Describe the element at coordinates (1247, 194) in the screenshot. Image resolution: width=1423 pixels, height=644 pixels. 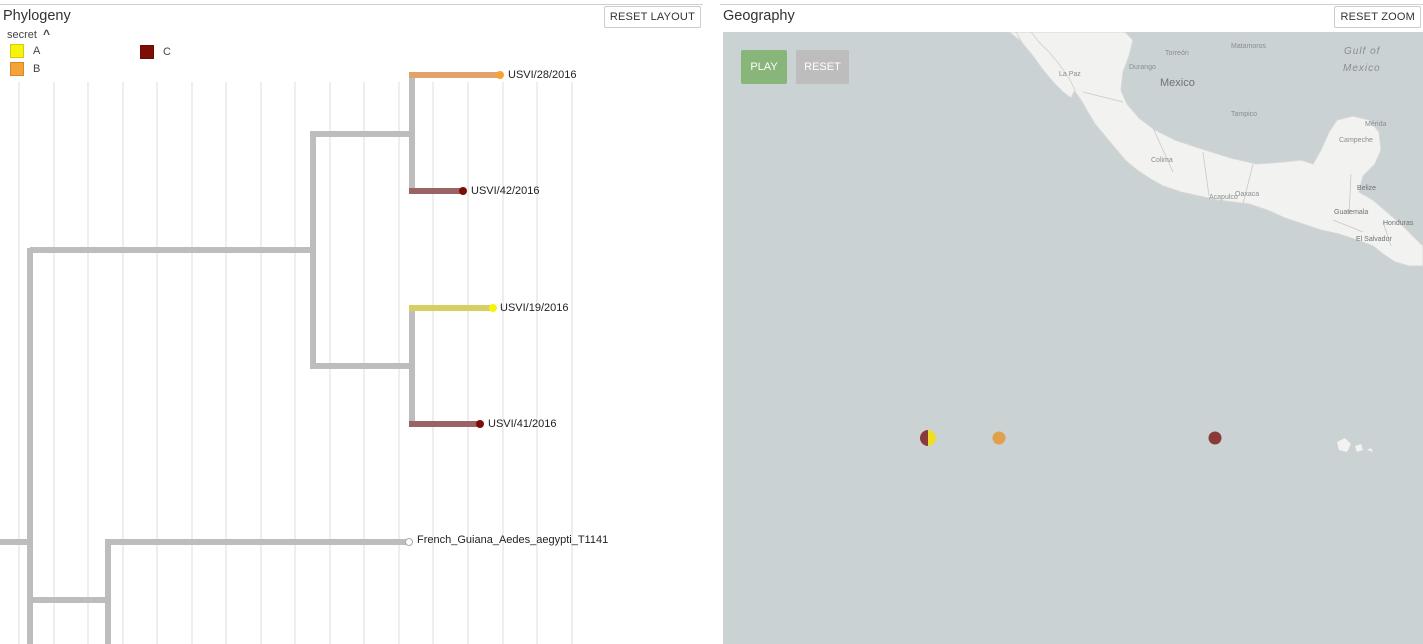
I see `map-label-city: Oaxaca` at that location.